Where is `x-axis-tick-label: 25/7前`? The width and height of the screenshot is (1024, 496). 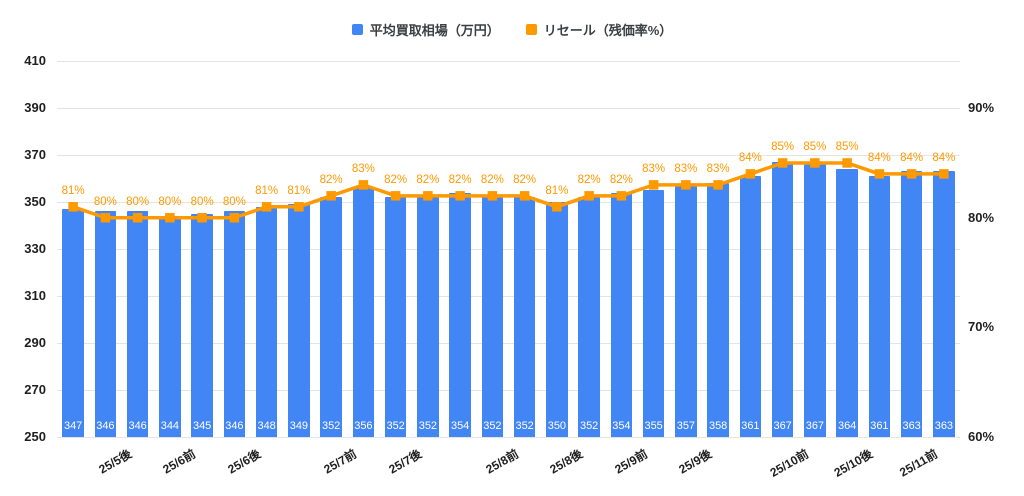
x-axis-tick-label: 25/7前 is located at coordinates (340, 461).